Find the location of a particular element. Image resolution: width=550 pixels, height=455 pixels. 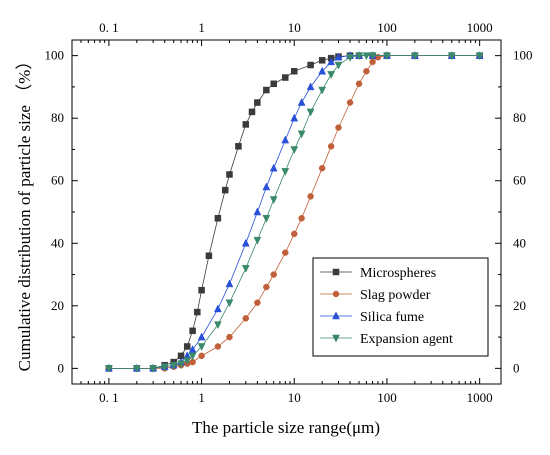

y-tick-label-right: 40 is located at coordinates (519, 242).